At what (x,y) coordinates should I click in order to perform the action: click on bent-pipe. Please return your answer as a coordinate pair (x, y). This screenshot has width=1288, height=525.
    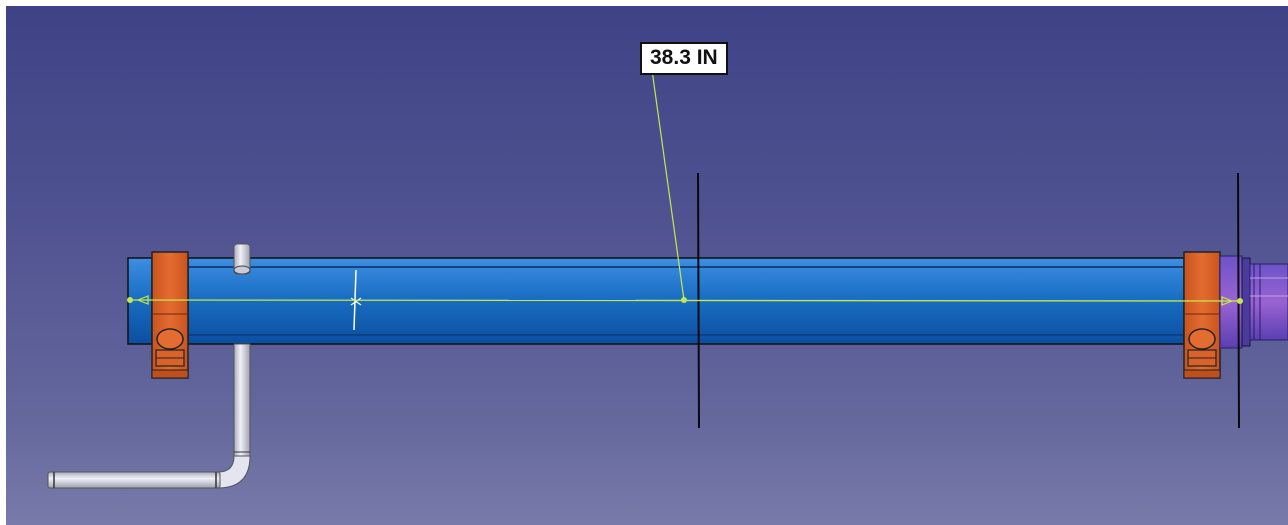
    Looking at the image, I should click on (149, 416).